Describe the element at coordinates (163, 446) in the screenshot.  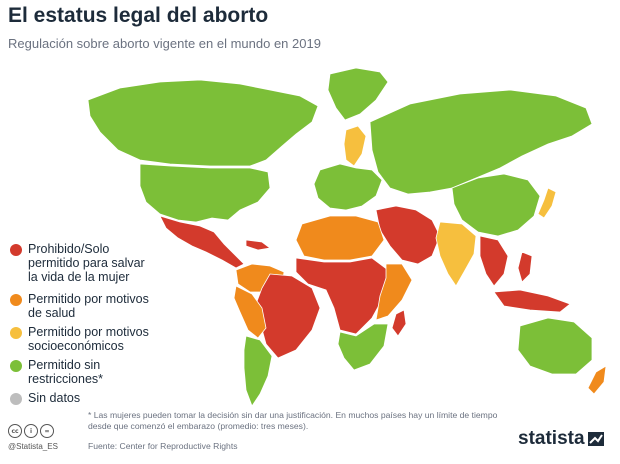
I see `source-note: Fuente: Center for Reproductive Rights` at that location.